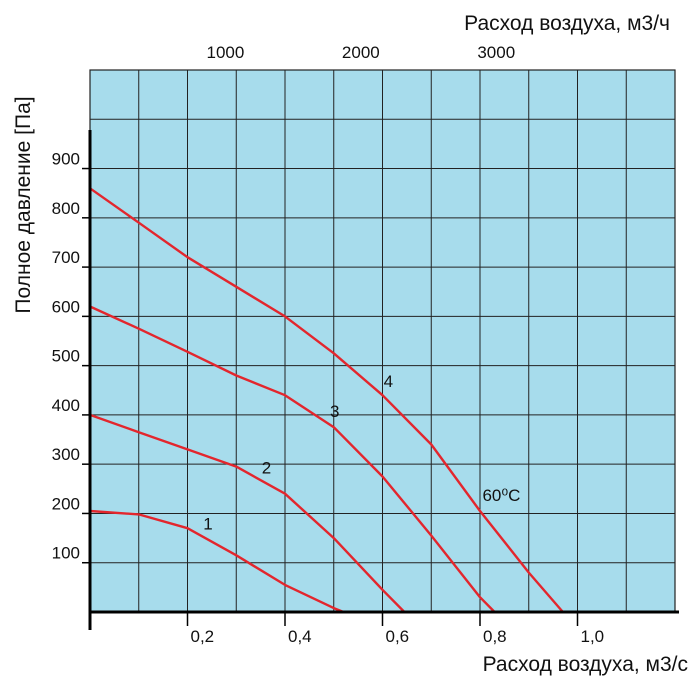 The width and height of the screenshot is (700, 700). Describe the element at coordinates (66, 405) in the screenshot. I see `y-tick-label: 400` at that location.